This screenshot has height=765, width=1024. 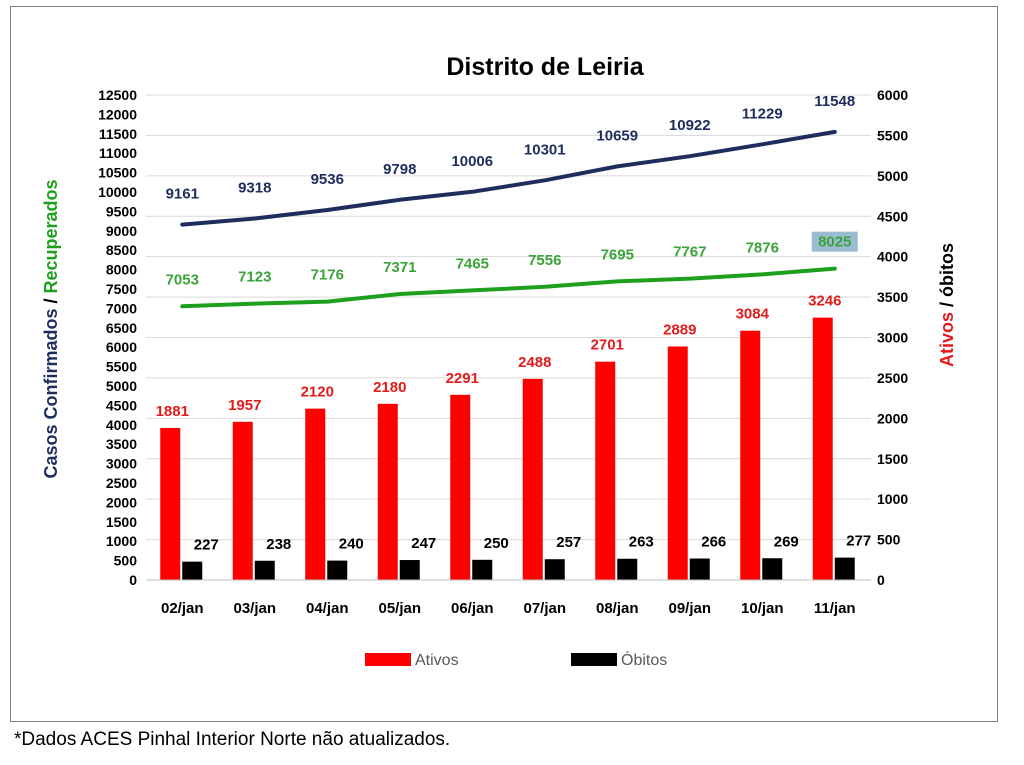 What do you see at coordinates (889, 540) in the screenshot?
I see `right-tick-label: 500` at bounding box center [889, 540].